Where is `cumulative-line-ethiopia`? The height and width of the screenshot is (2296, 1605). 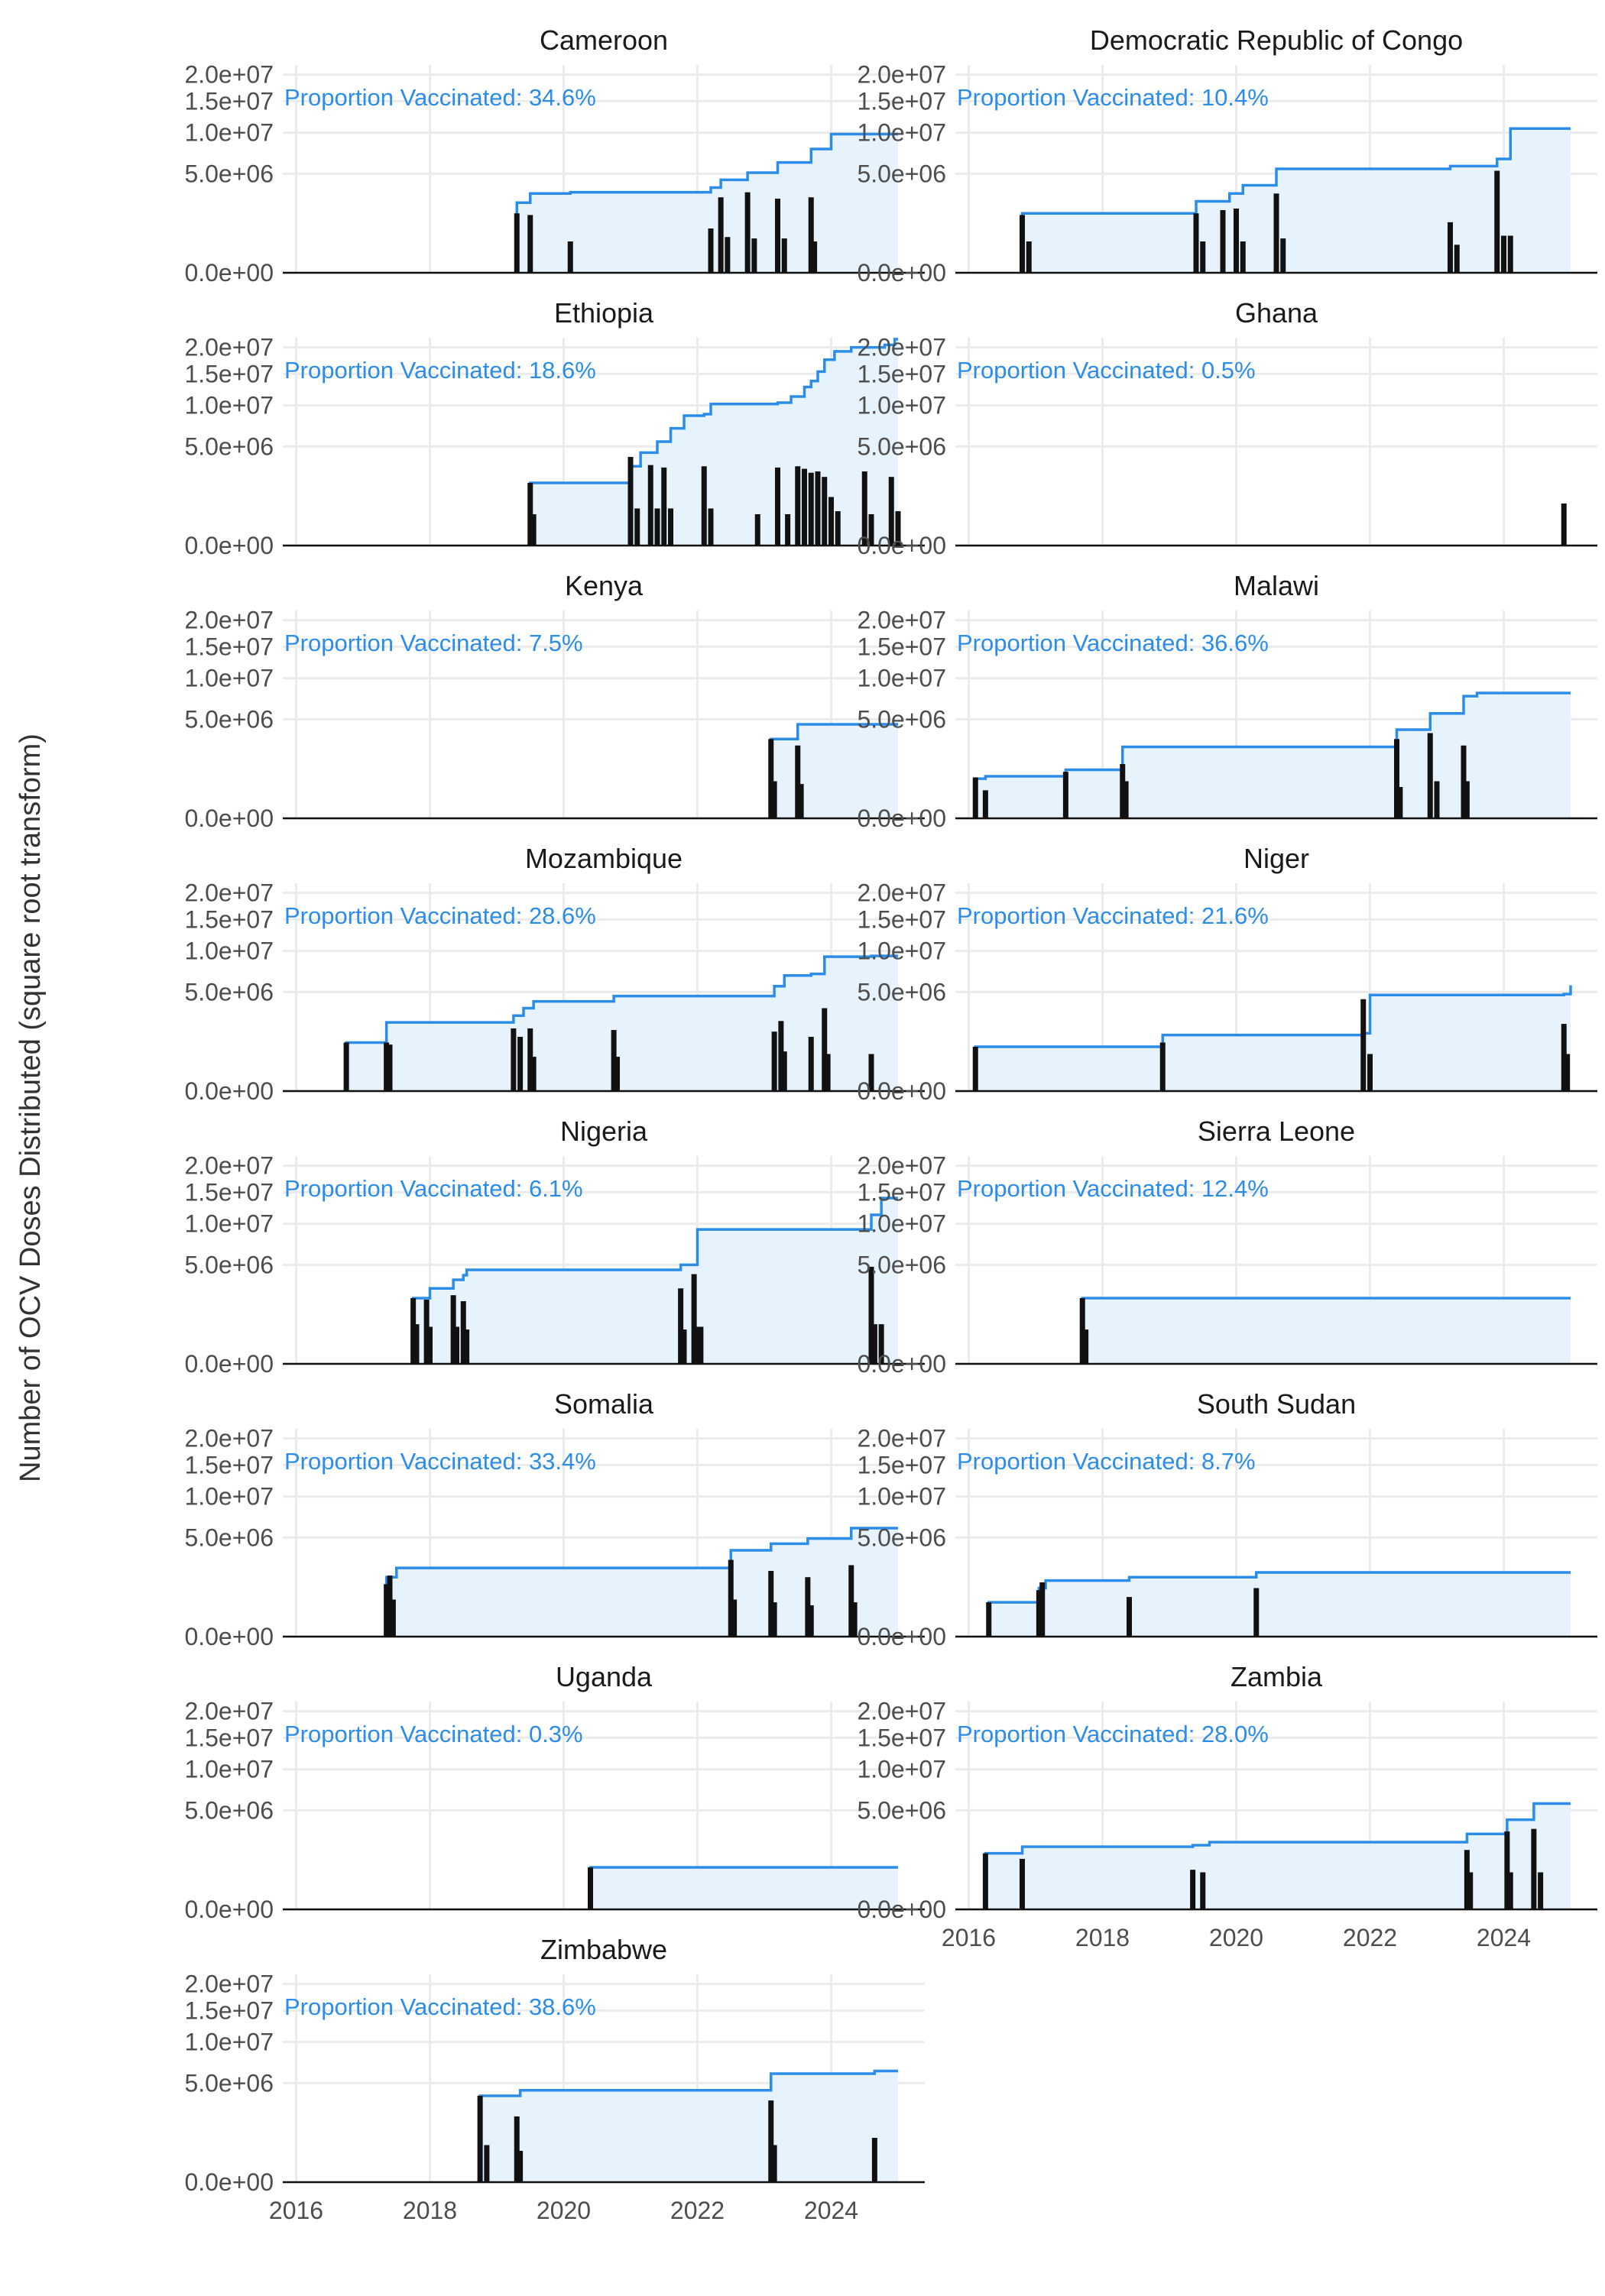
cumulative-line-ethiopia is located at coordinates (713, 442).